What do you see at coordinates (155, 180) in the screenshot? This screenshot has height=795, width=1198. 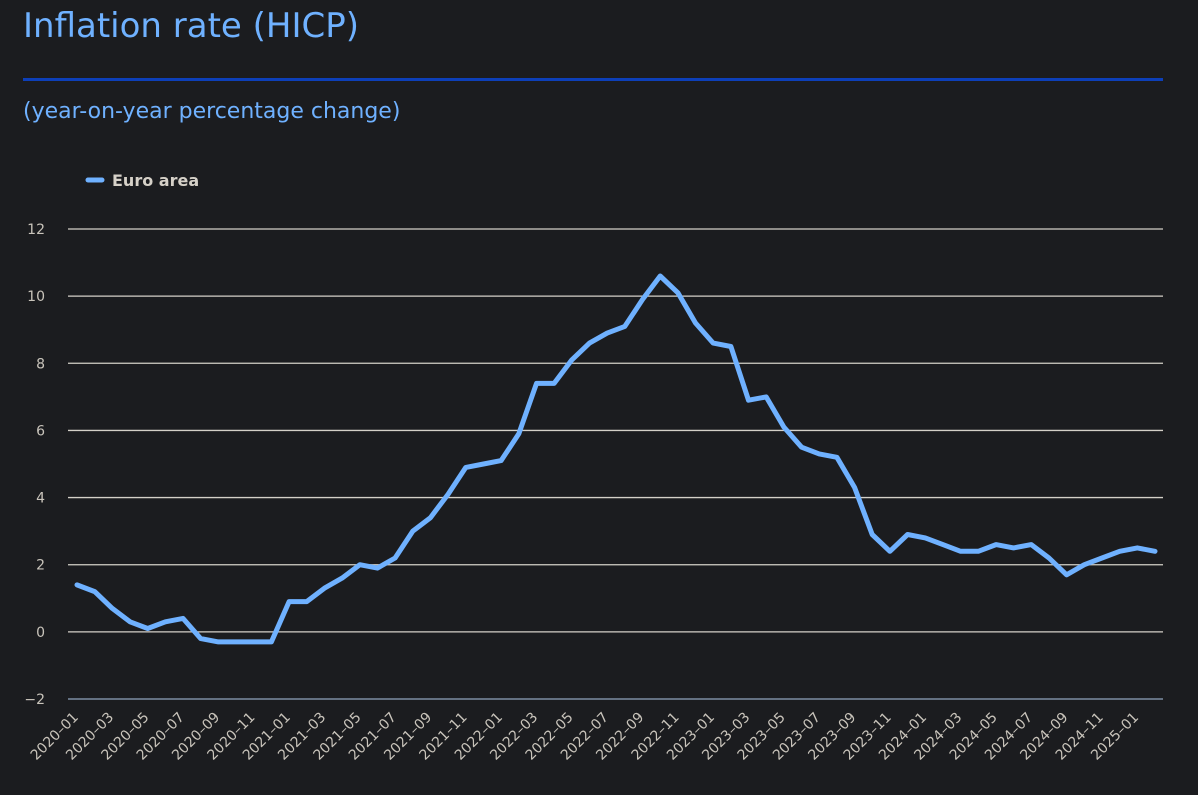 I see `legend-label: Euro area` at bounding box center [155, 180].